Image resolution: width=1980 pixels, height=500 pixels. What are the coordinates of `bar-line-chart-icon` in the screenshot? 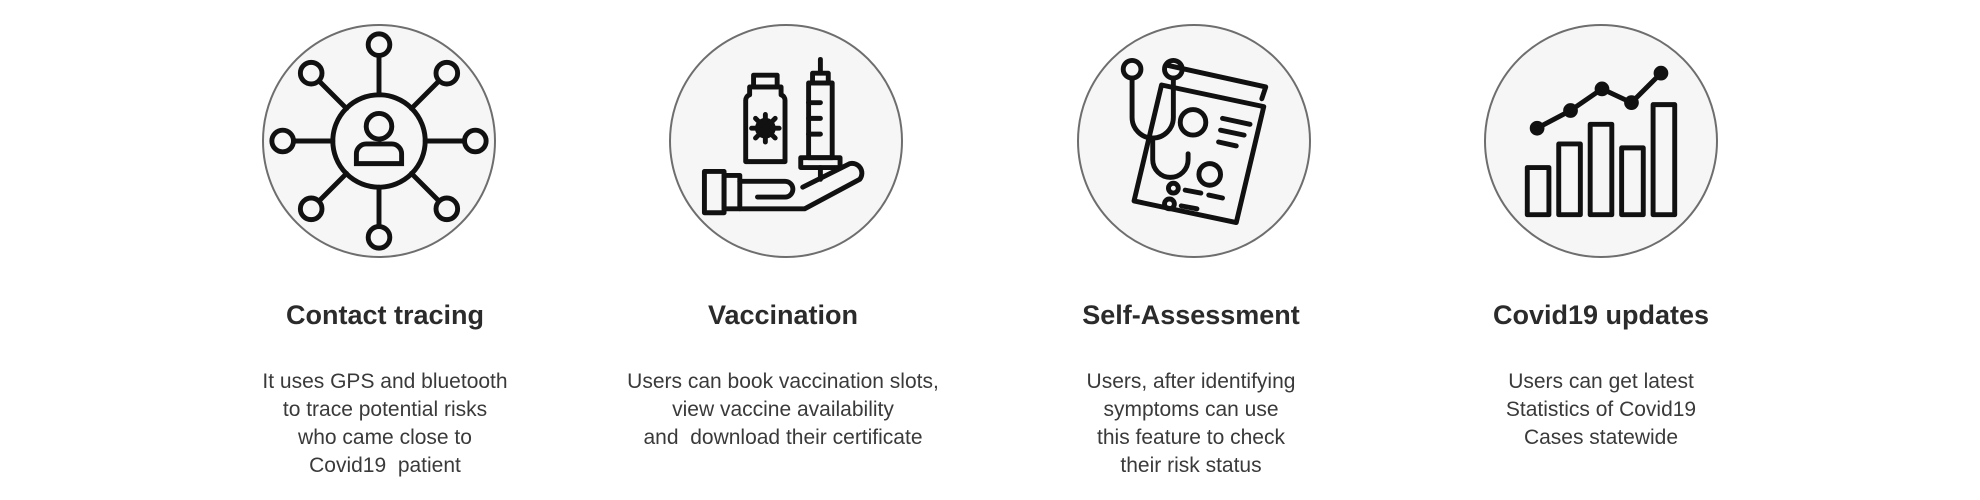 It's located at (1601, 141).